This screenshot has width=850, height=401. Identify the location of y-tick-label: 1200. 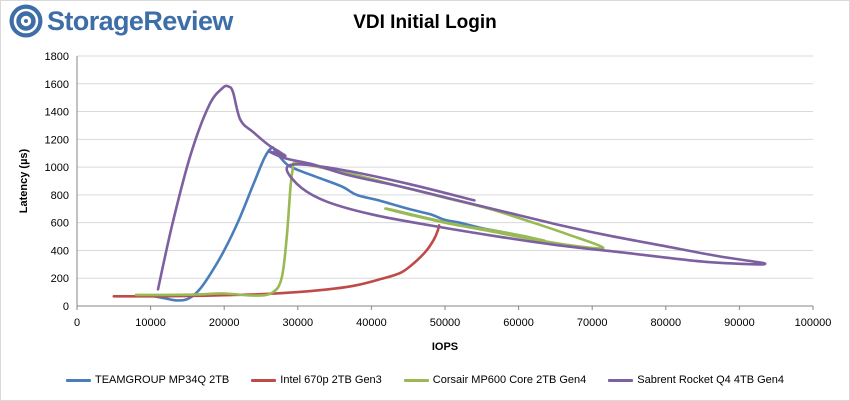
(57, 140).